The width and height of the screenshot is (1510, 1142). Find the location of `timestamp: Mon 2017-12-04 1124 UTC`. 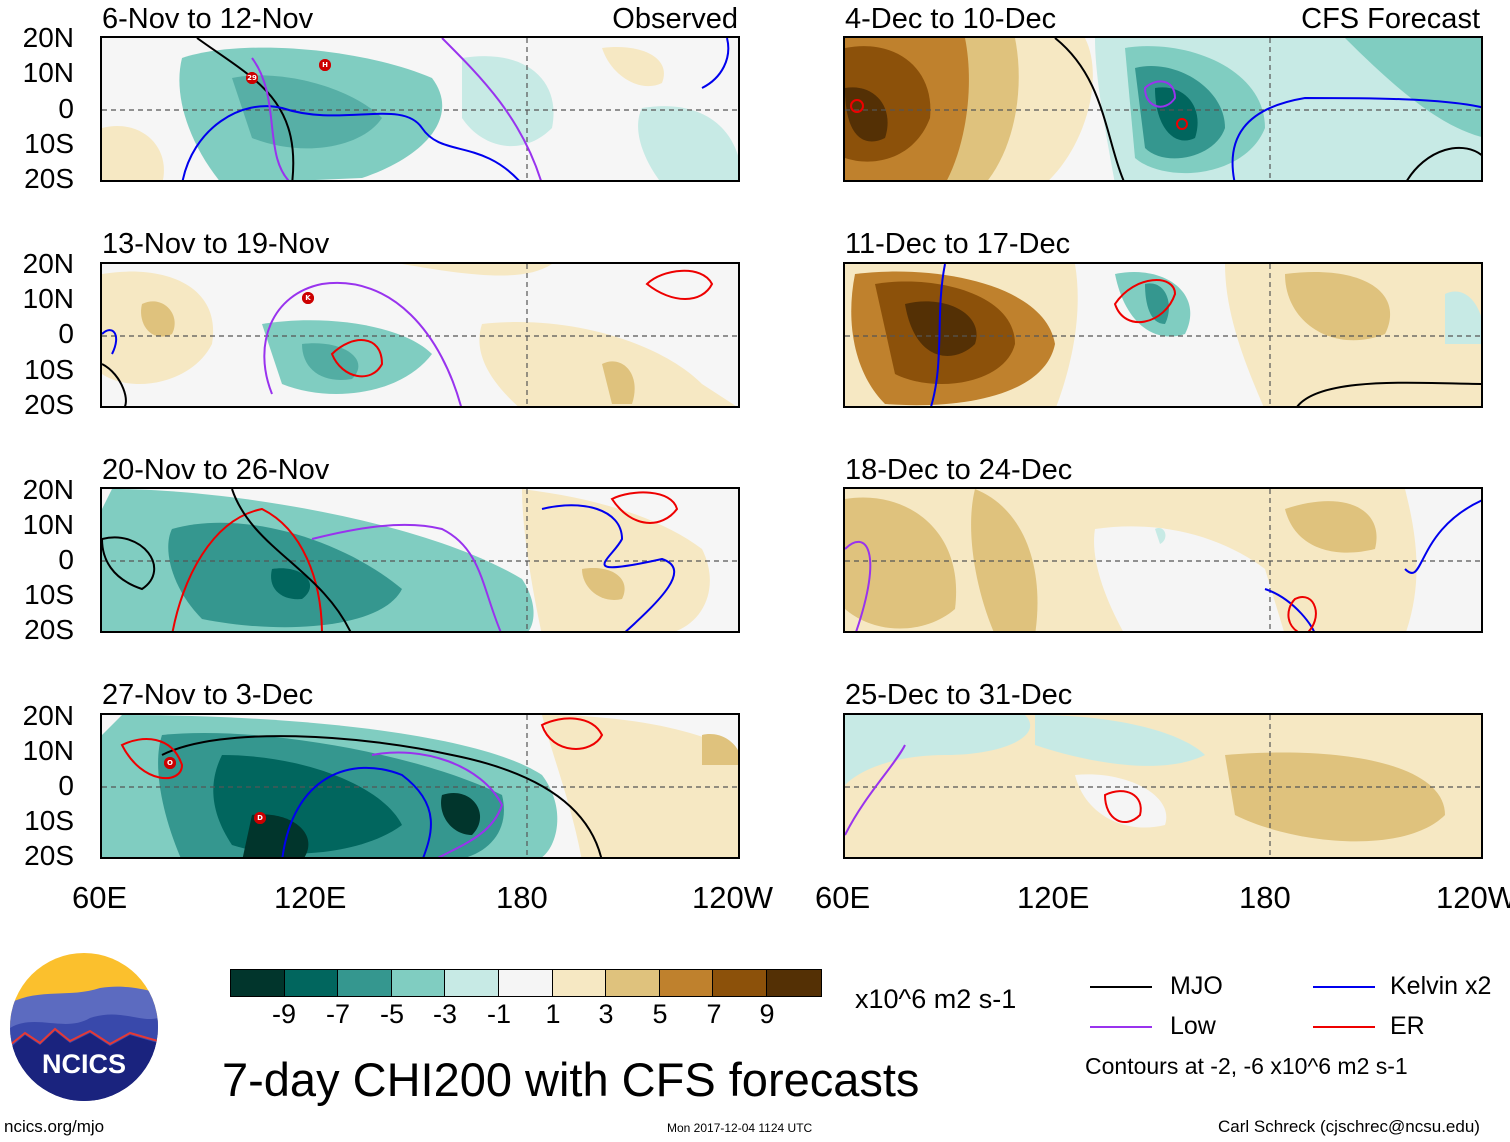

timestamp: Mon 2017-12-04 1124 UTC is located at coordinates (740, 1128).